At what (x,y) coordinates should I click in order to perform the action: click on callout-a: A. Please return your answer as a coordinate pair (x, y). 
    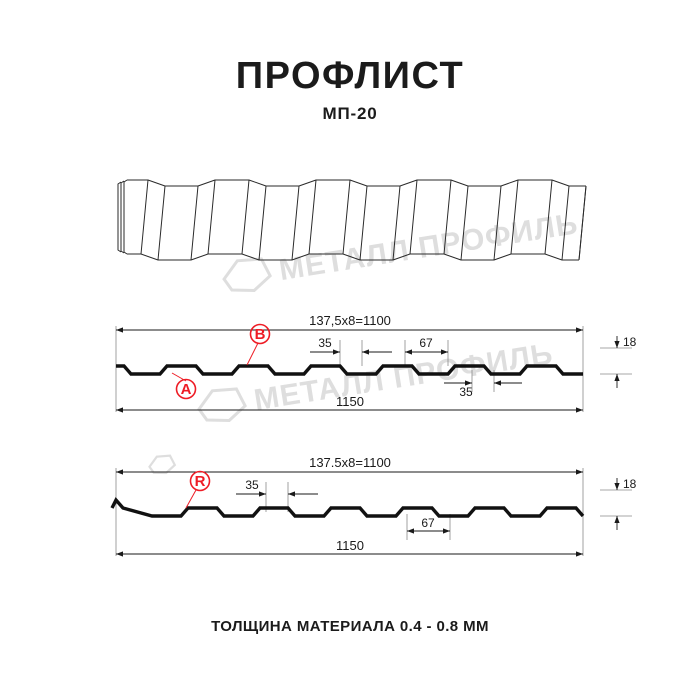
    Looking at the image, I should click on (184, 386).